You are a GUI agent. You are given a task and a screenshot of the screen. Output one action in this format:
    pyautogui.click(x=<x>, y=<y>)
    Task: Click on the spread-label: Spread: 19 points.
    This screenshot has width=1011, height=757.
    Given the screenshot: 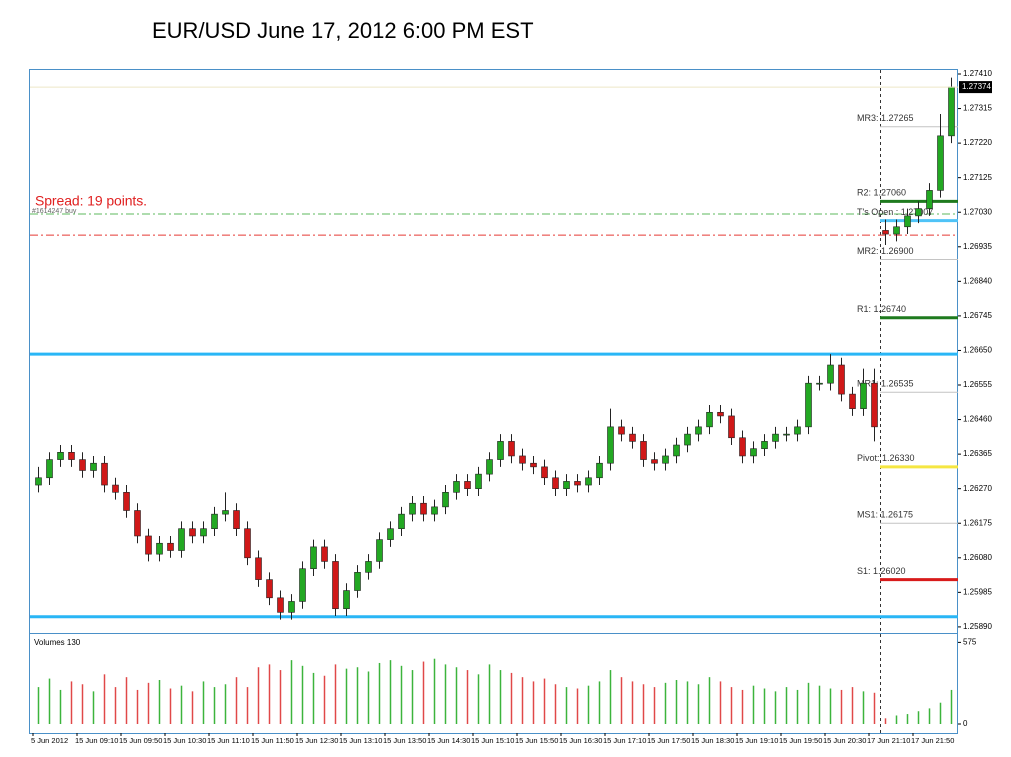 What is the action you would take?
    pyautogui.click(x=91, y=201)
    